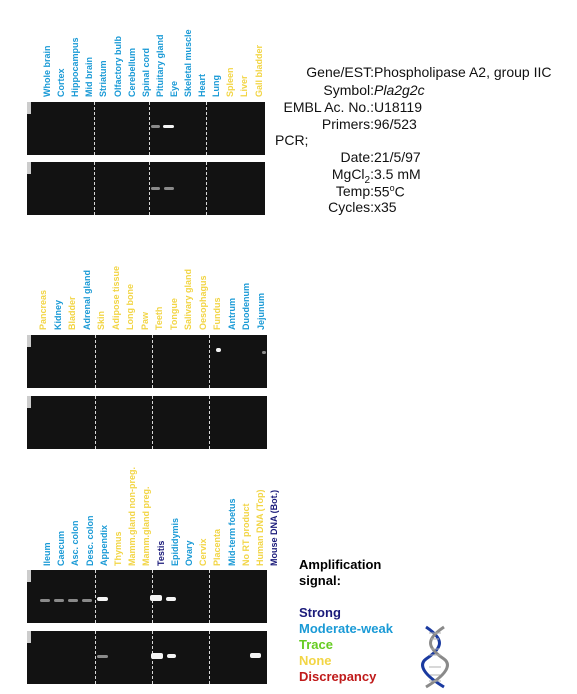 Image resolution: width=577 pixels, height=694 pixels. What do you see at coordinates (47, 554) in the screenshot?
I see `lane-label: Ileum` at bounding box center [47, 554].